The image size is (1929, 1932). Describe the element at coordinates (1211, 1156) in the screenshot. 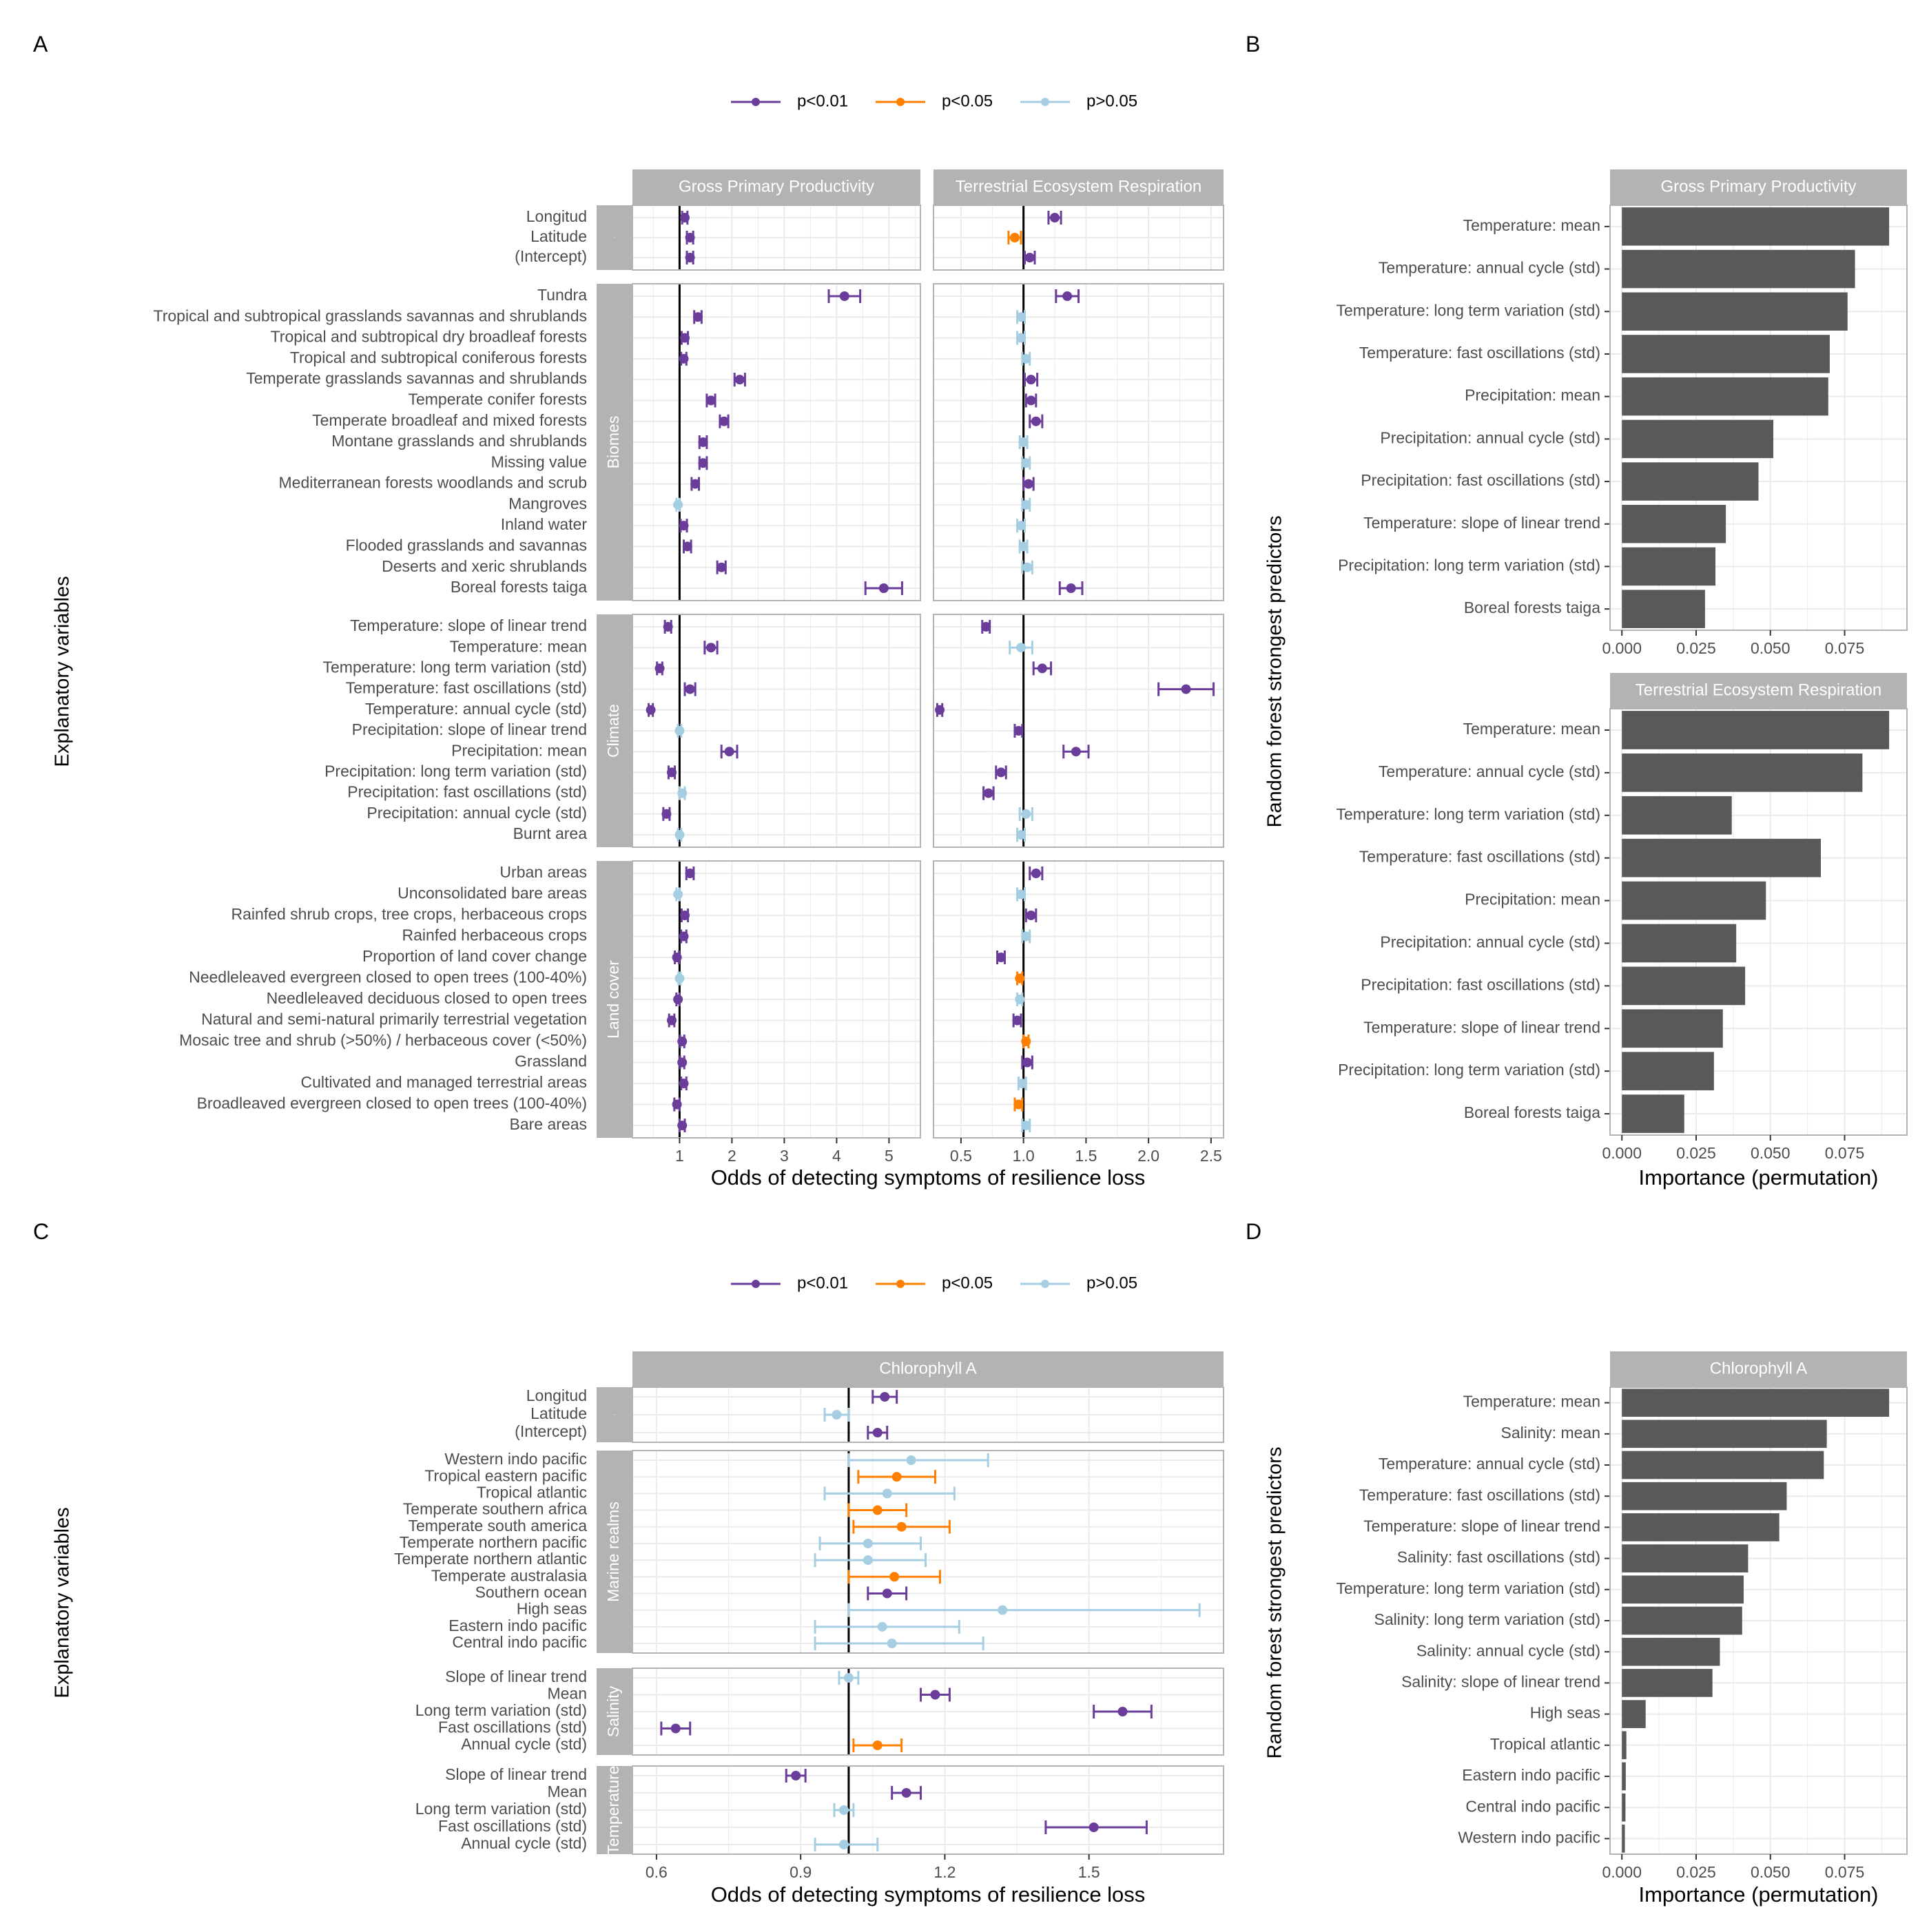

I see `x-tick-label: 2.5` at that location.